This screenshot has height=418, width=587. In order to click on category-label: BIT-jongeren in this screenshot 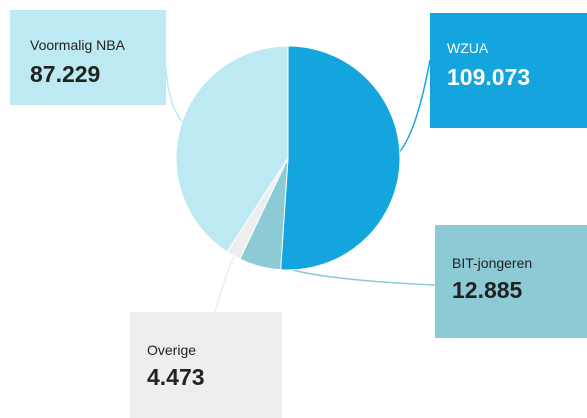, I will do `click(492, 263)`.